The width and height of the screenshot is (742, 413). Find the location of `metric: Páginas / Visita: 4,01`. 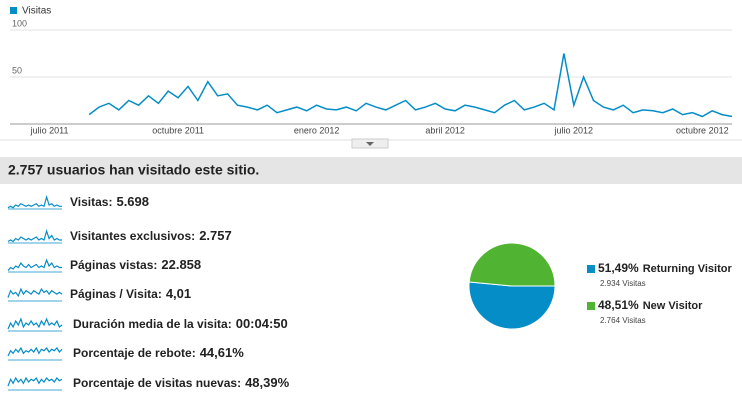

metric: Páginas / Visita: 4,01 is located at coordinates (130, 293).